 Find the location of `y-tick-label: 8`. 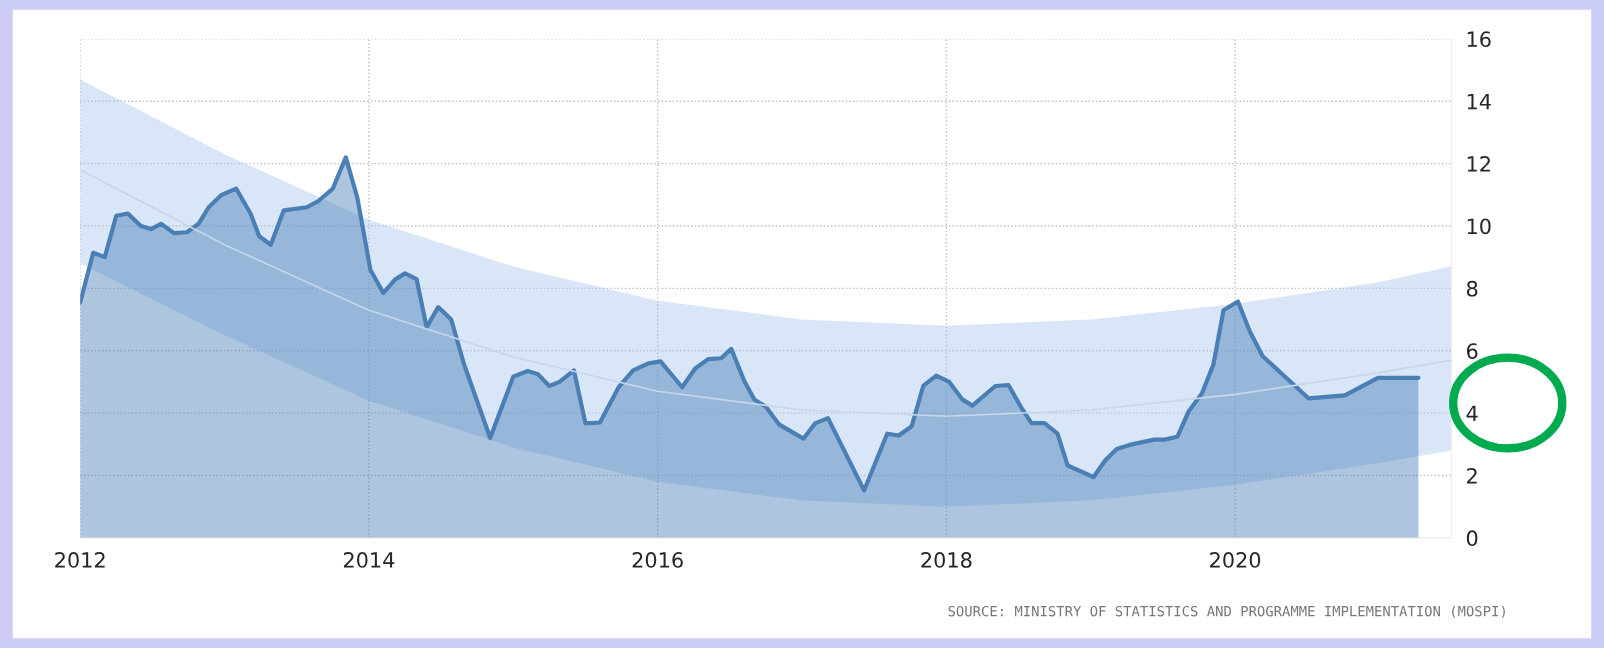

y-tick-label: 8 is located at coordinates (1472, 288).